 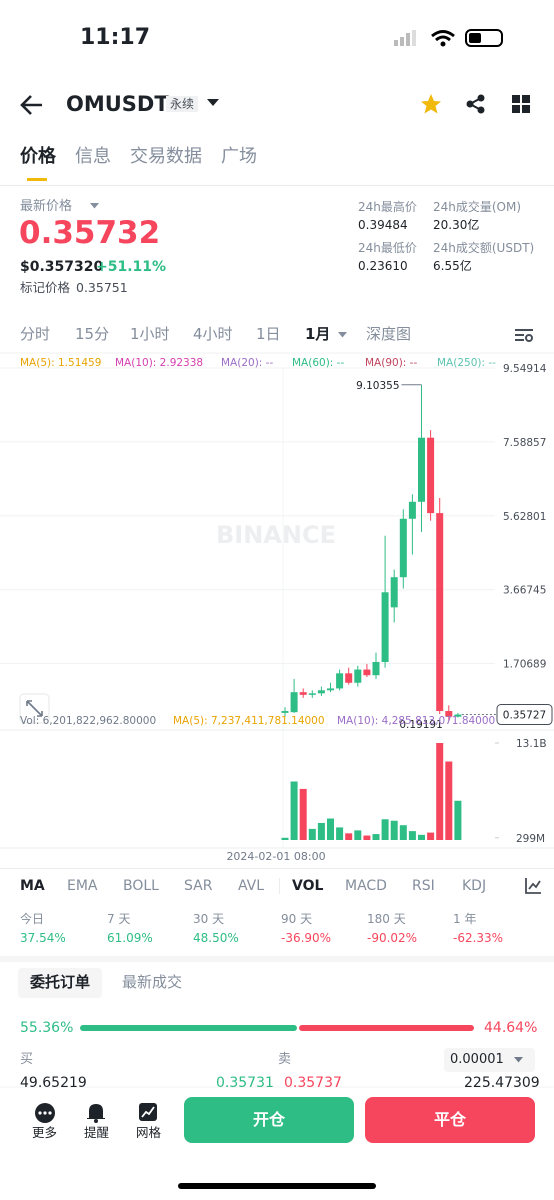 I want to click on y-tick-label: 7.58857, so click(x=524, y=443).